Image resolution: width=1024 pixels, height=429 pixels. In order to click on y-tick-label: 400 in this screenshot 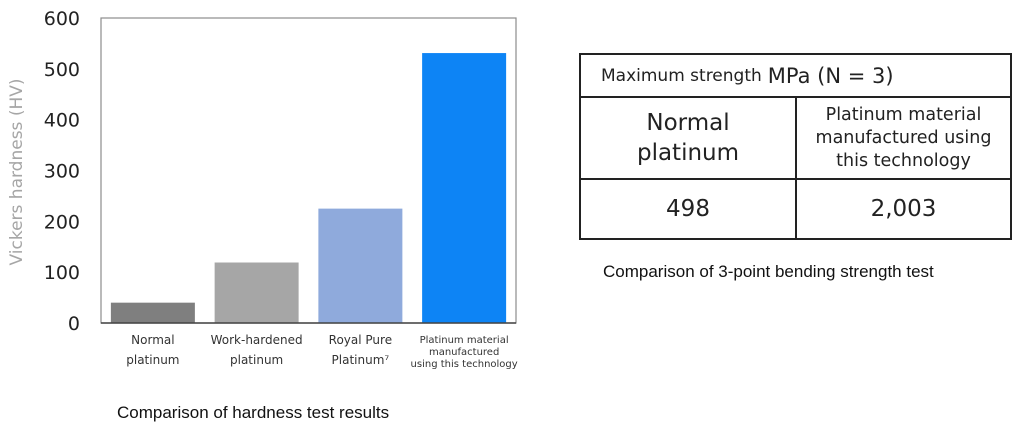, I will do `click(62, 121)`.